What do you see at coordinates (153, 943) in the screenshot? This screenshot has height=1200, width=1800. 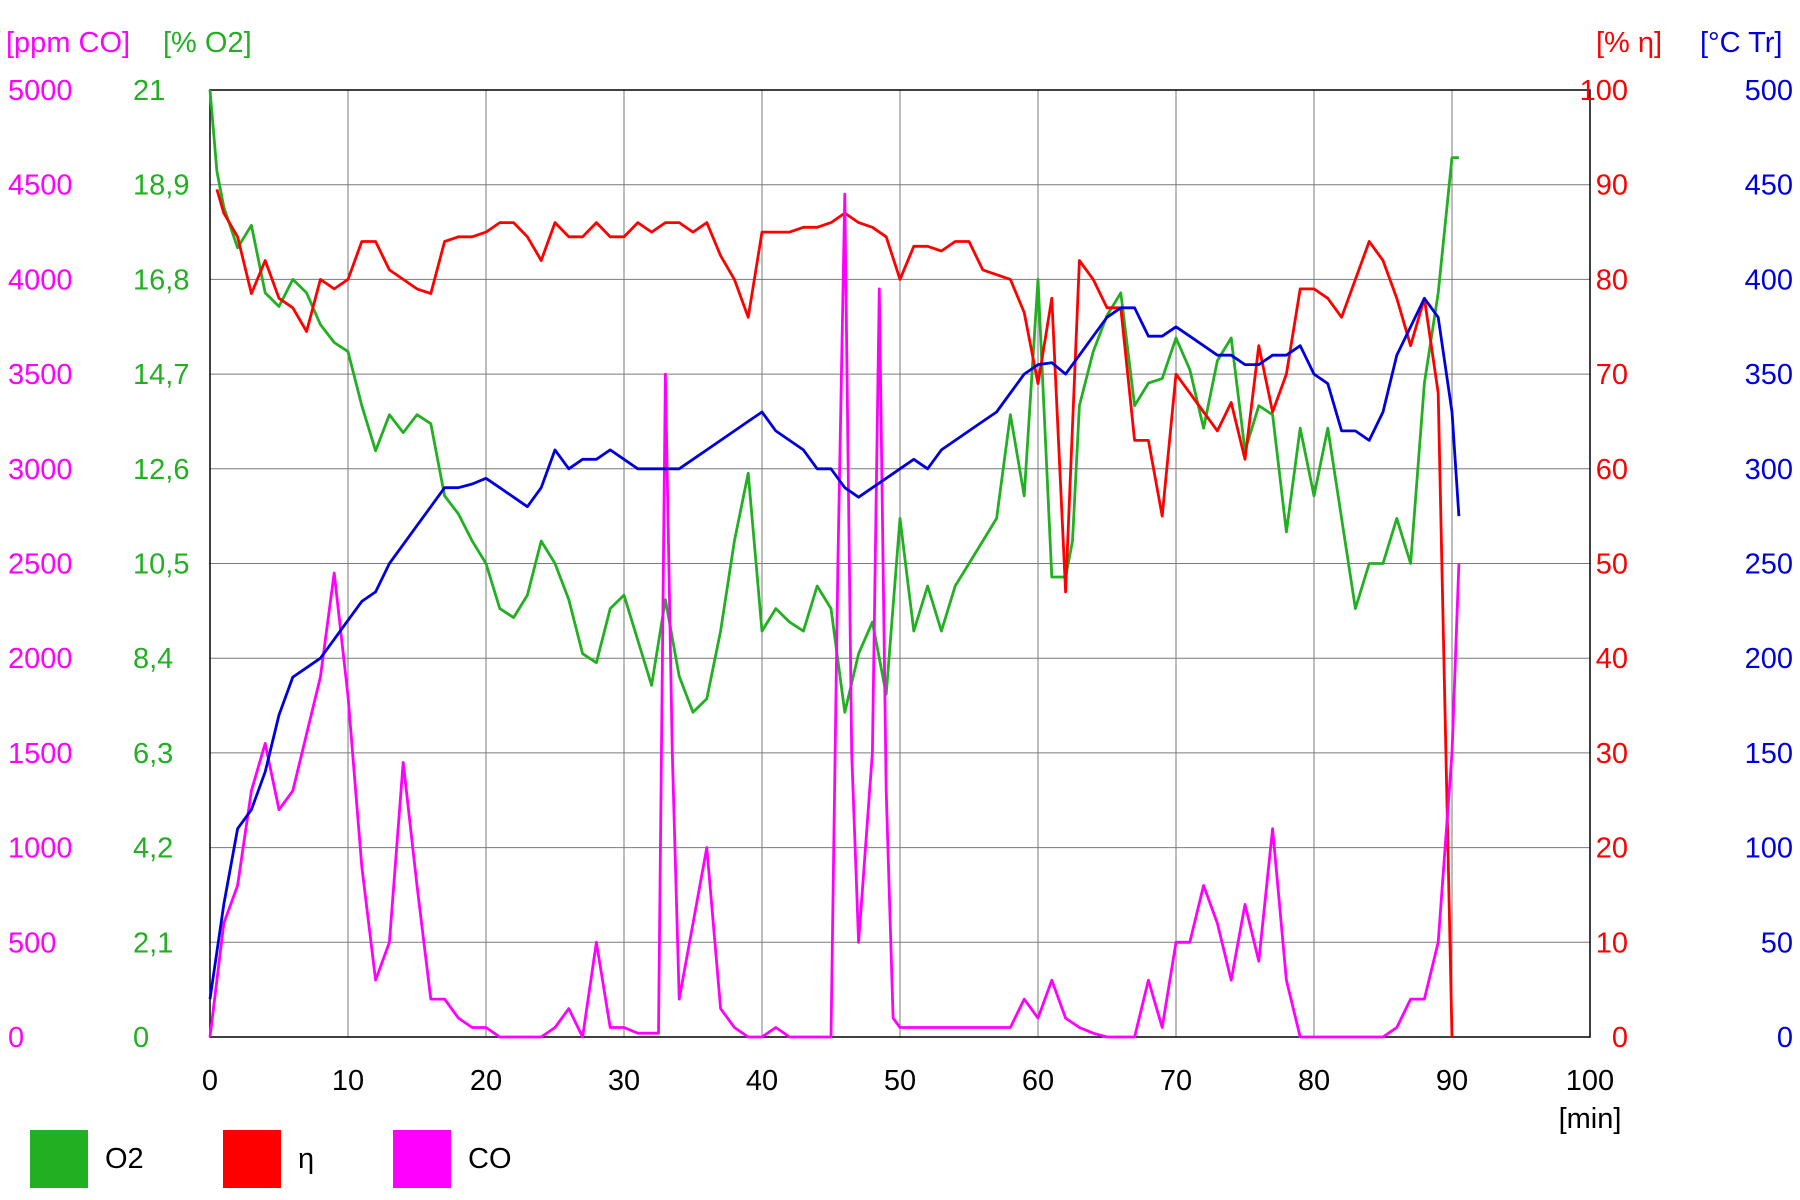 I see `o2-tick-label: 2,1` at bounding box center [153, 943].